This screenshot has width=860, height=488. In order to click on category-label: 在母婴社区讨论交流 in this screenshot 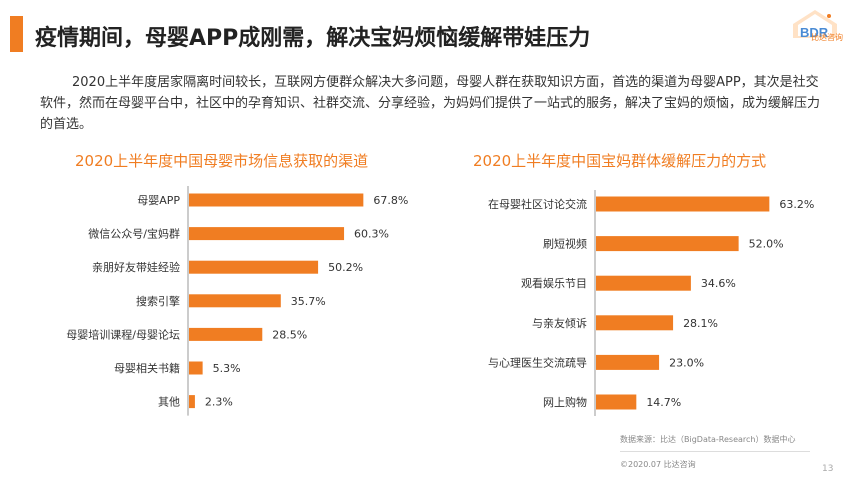, I will do `click(537, 204)`.